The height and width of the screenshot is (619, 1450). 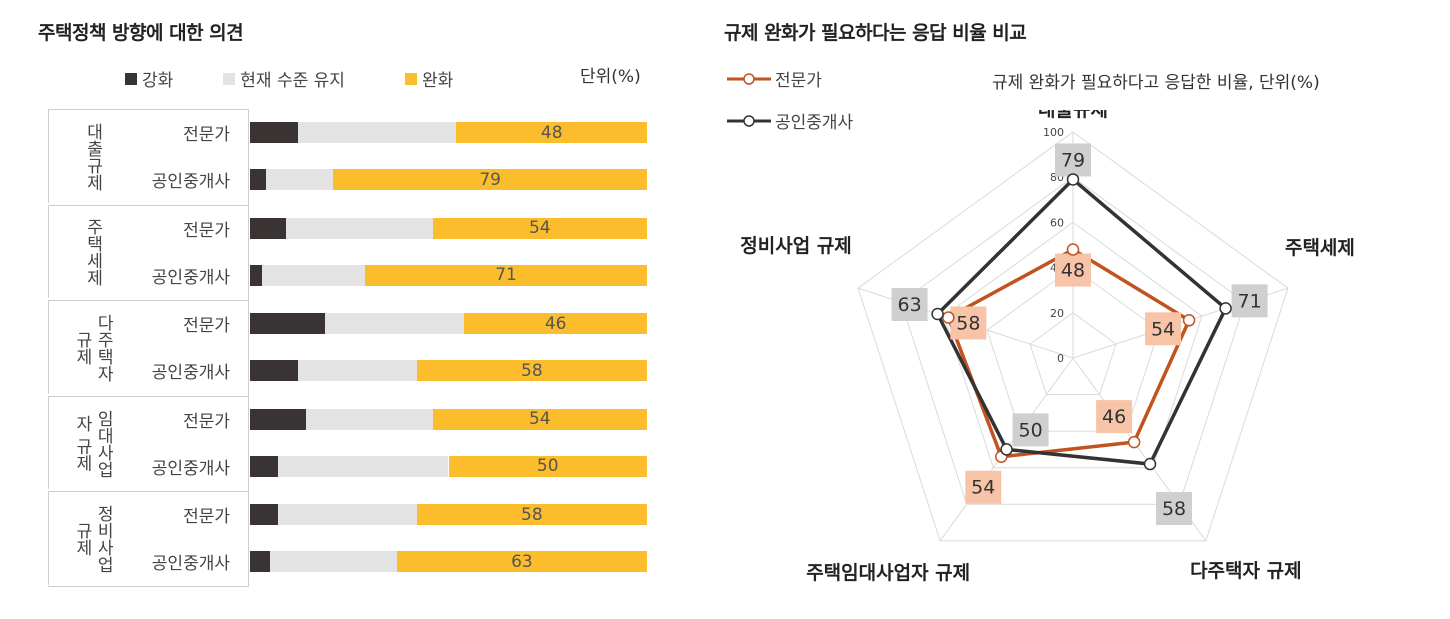 I want to click on stacked-bar: 79, so click(x=448, y=179).